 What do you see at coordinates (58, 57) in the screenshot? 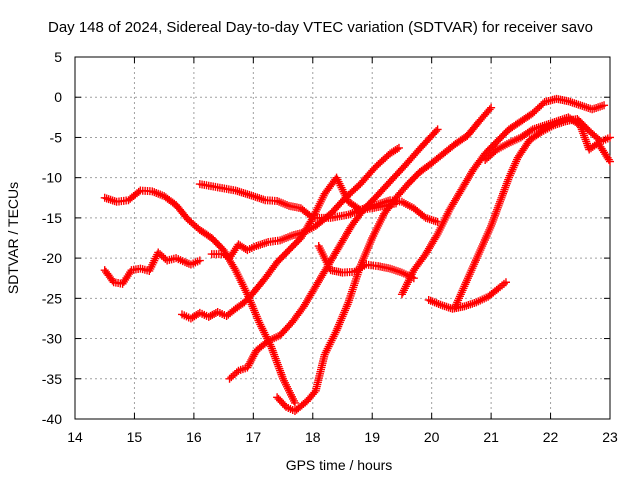
I see `y-tick-label: 5` at bounding box center [58, 57].